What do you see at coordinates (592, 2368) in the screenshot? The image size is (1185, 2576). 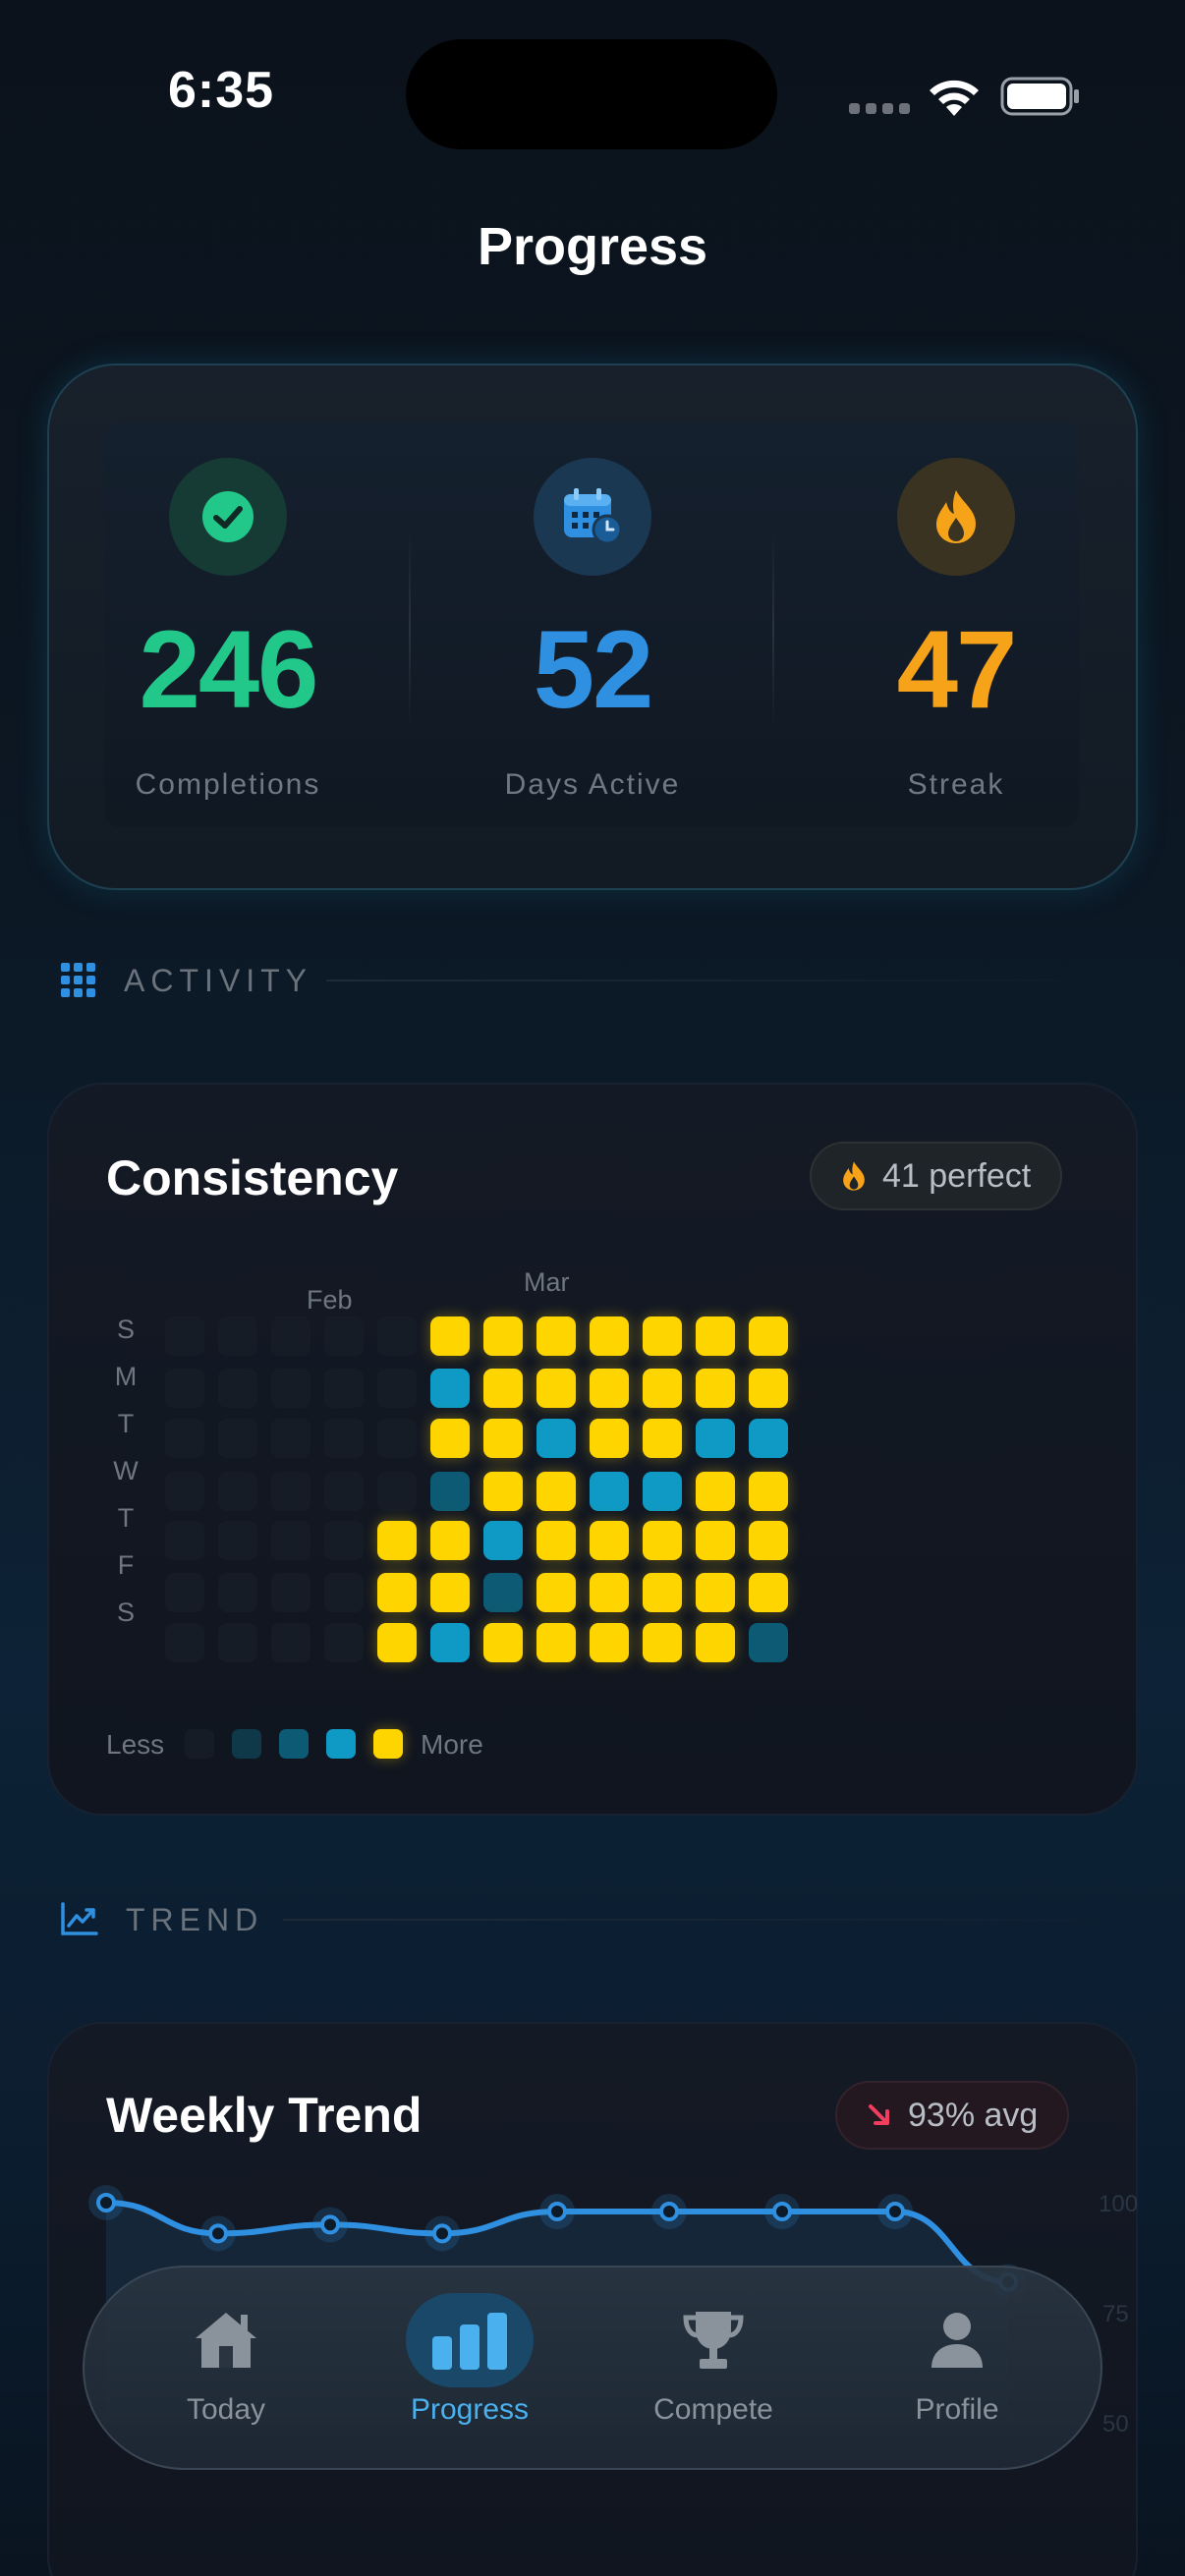 I see `tab-bar` at bounding box center [592, 2368].